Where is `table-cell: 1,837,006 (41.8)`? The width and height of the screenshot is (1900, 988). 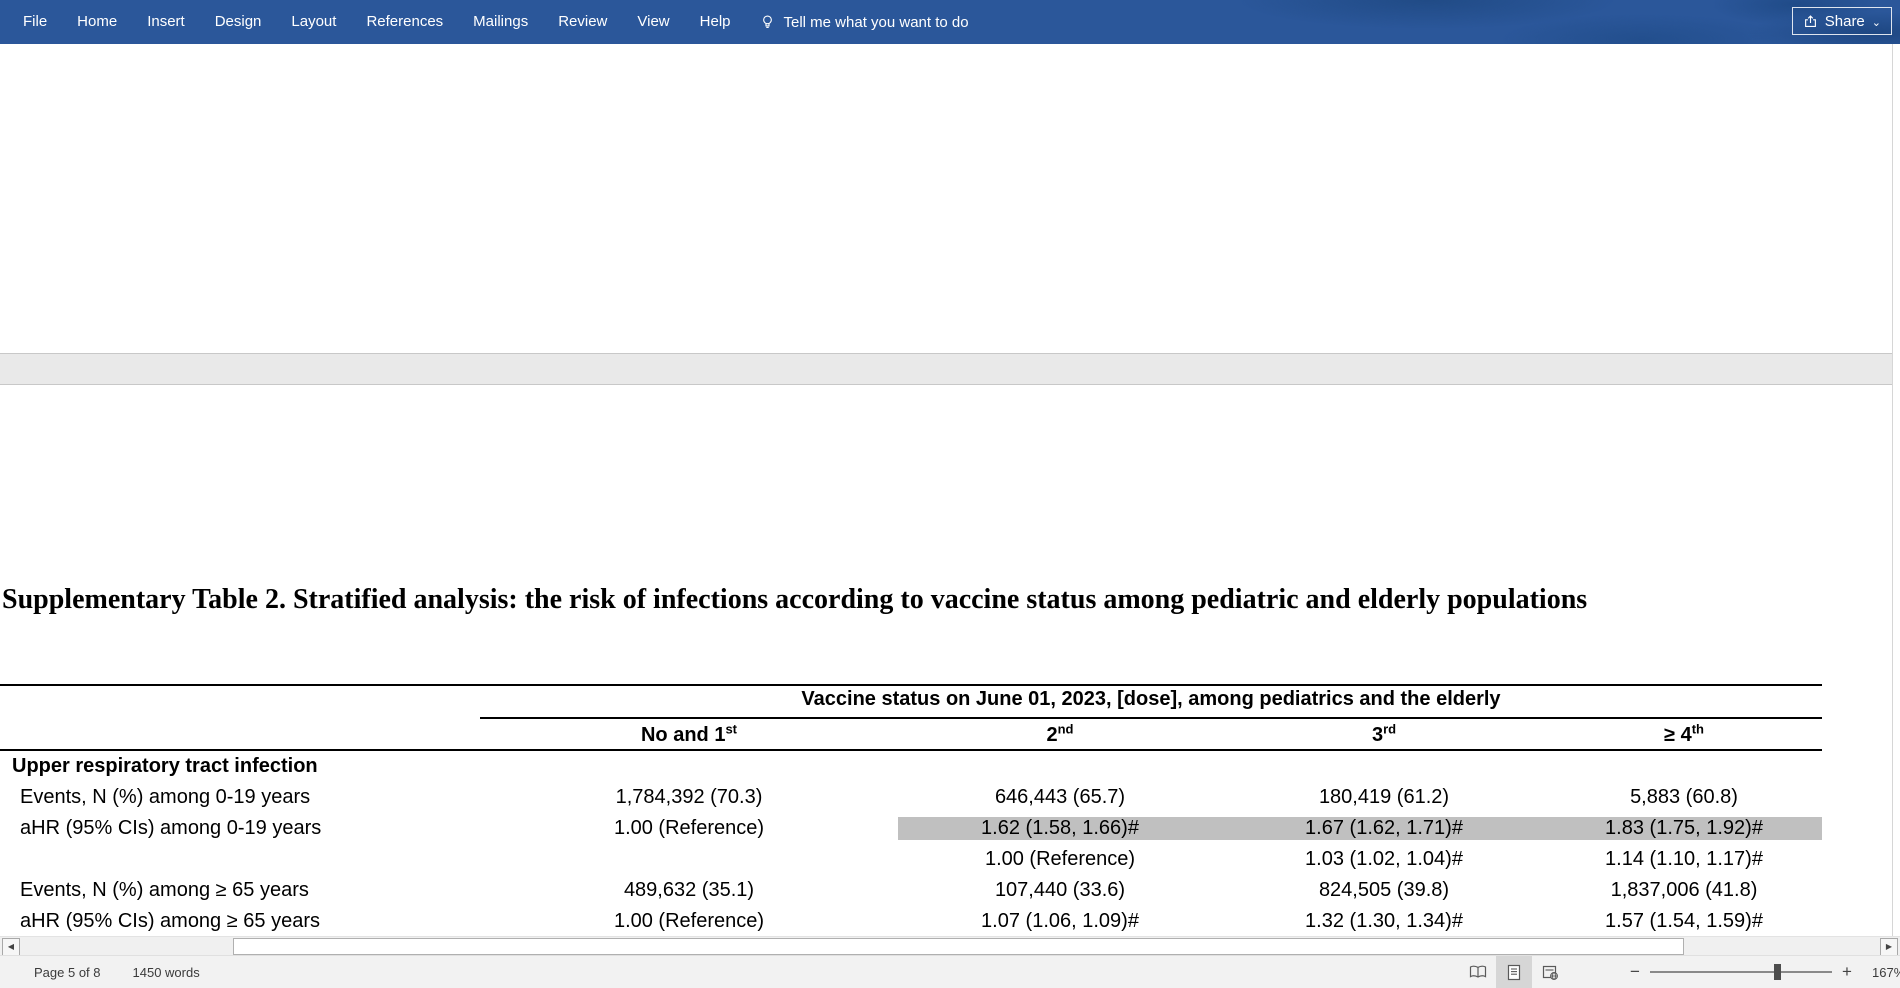
table-cell: 1,837,006 (41.8) is located at coordinates (1684, 890).